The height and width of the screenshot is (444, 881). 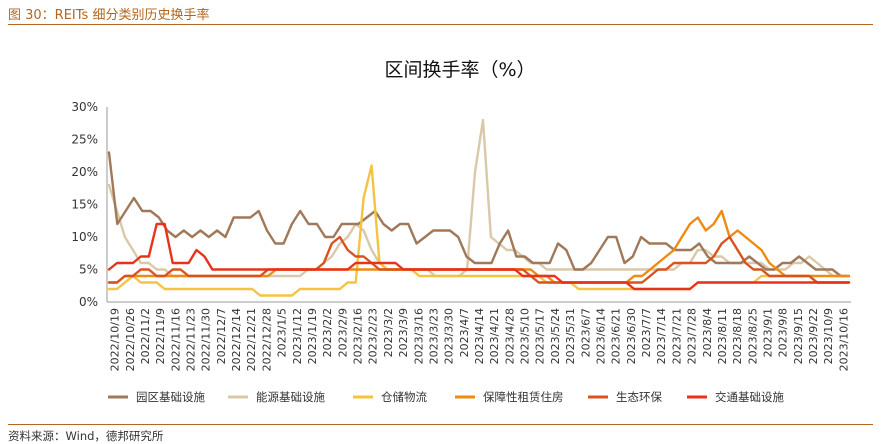 I want to click on x-tick-label: 2023/8/25, so click(x=752, y=336).